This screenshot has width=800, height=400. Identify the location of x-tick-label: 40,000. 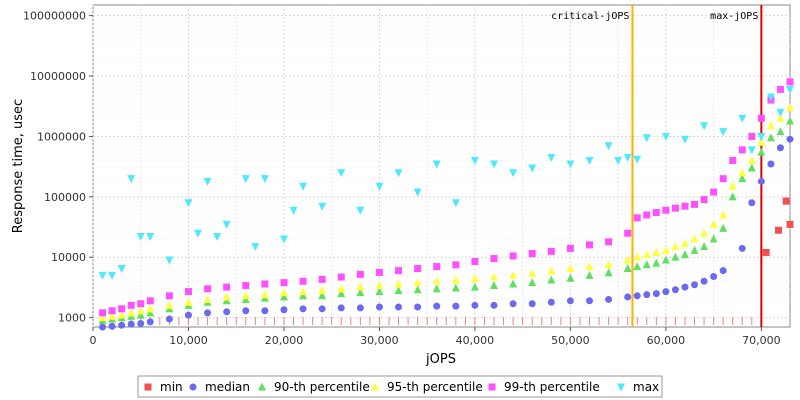
(475, 340).